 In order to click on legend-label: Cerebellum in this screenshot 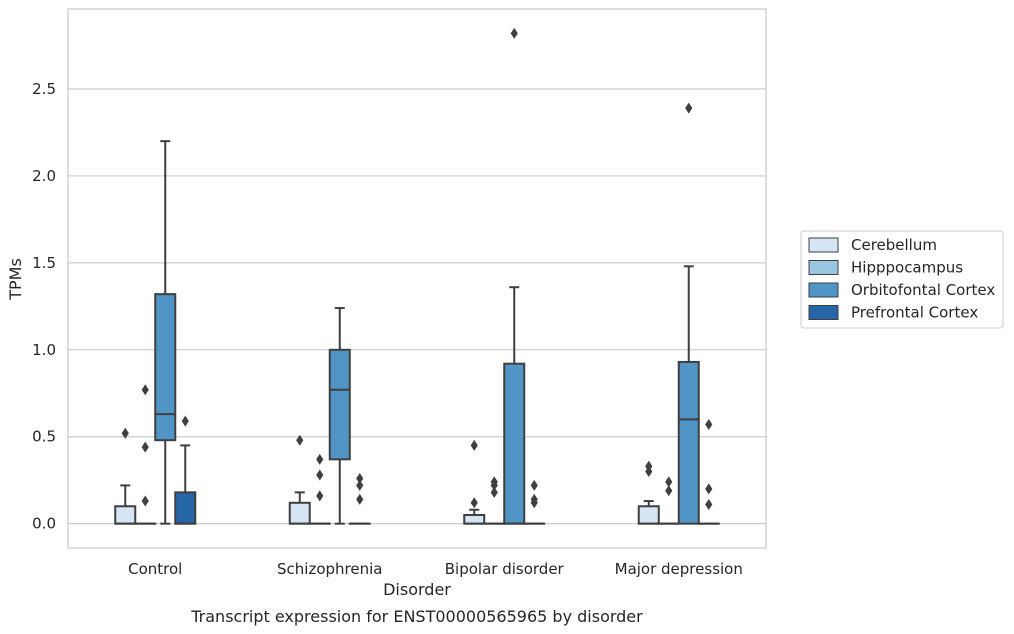, I will do `click(894, 245)`.